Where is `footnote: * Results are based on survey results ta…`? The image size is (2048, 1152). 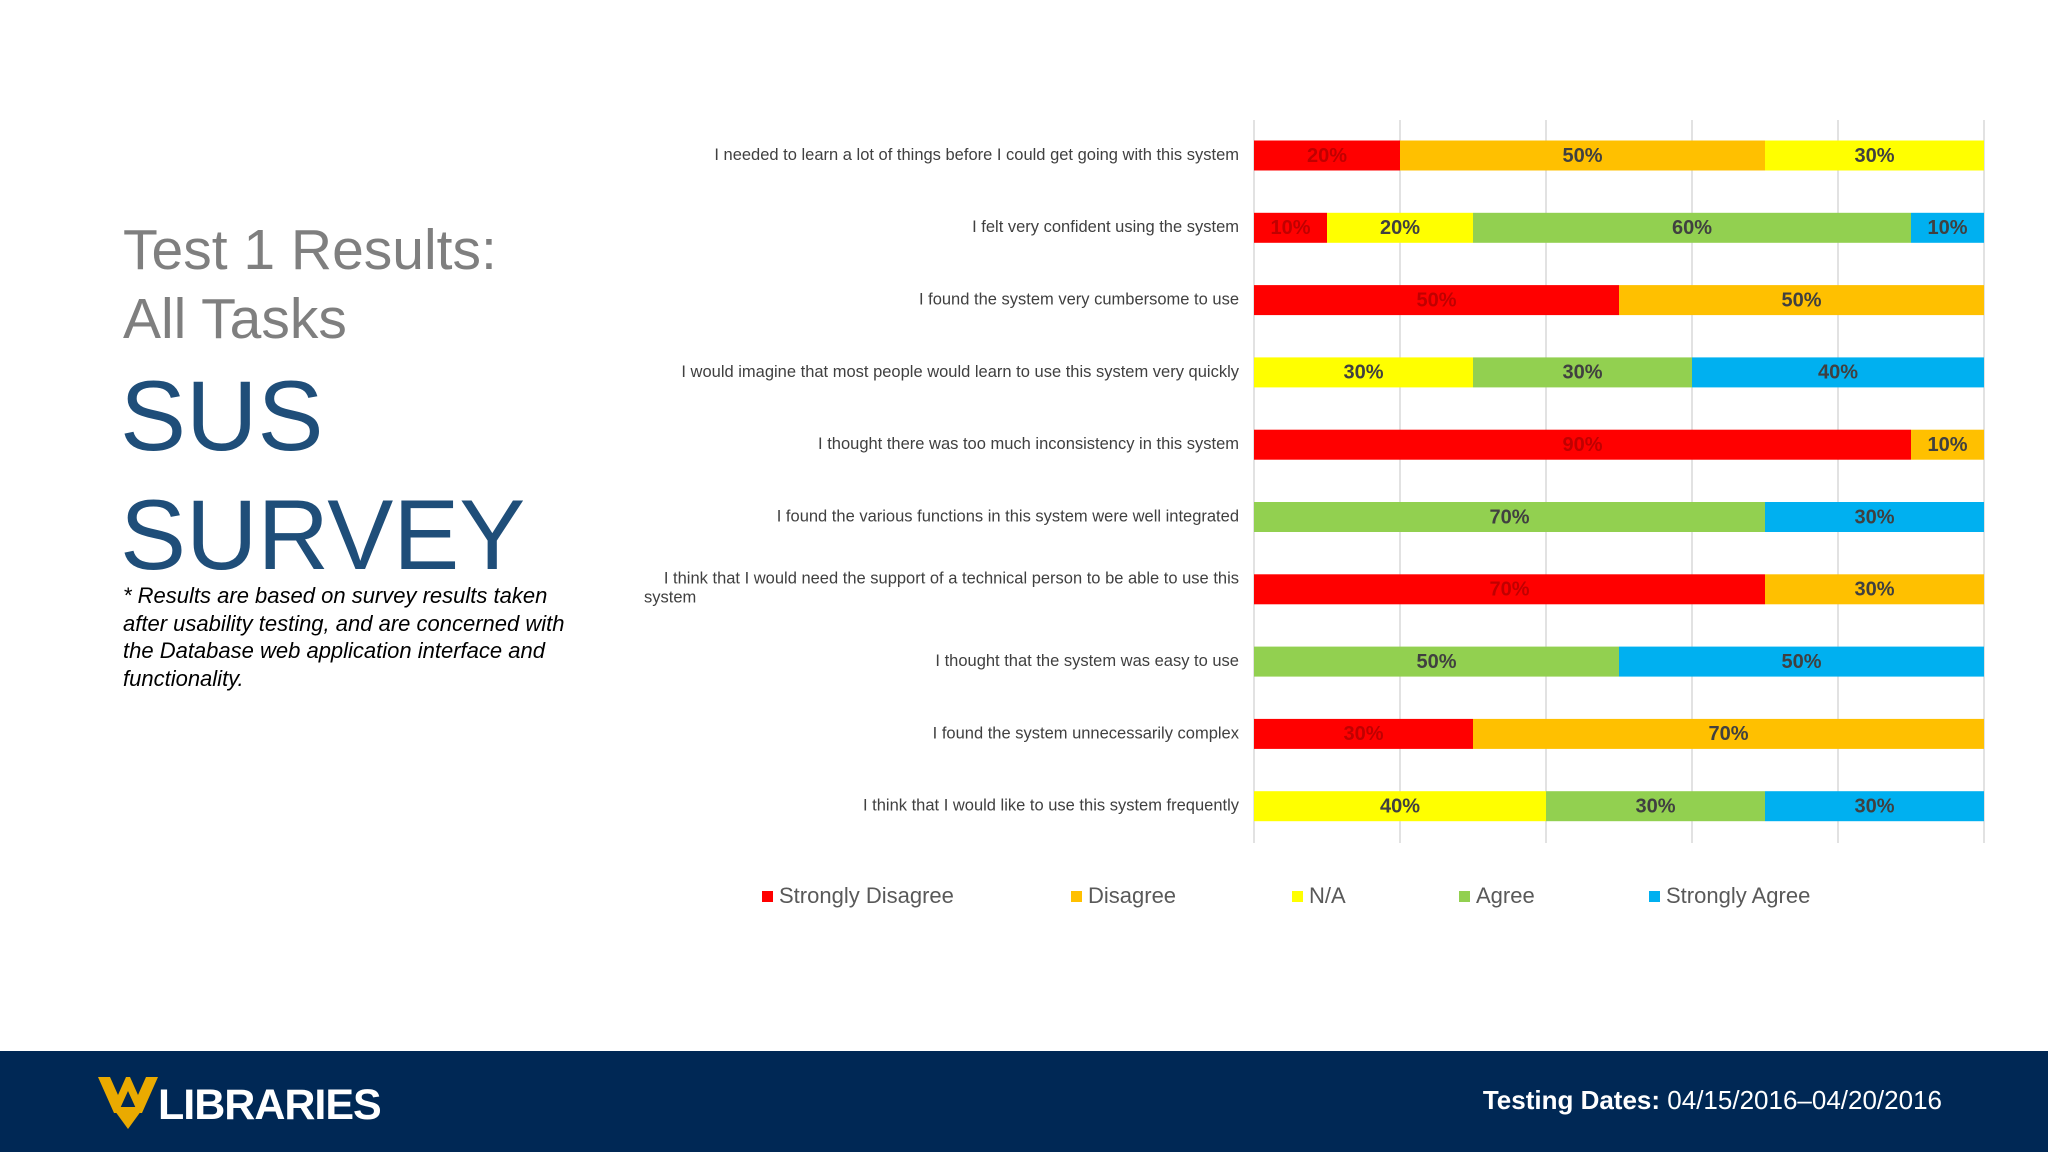
footnote: * Results are based on survey results ta… is located at coordinates (344, 637).